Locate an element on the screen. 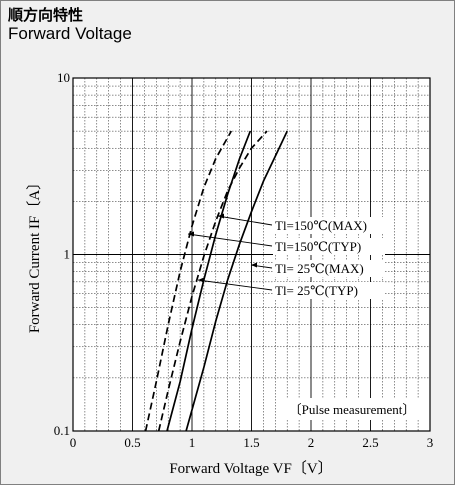 The height and width of the screenshot is (485, 455). chart-title-jp: 順方向特性 is located at coordinates (46, 15).